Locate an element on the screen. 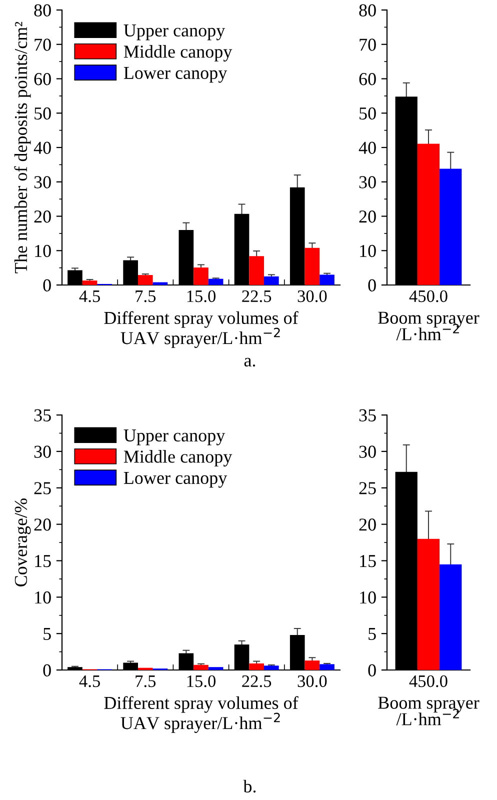 Image resolution: width=497 pixels, height=800 pixels. text: a. is located at coordinates (250, 362).